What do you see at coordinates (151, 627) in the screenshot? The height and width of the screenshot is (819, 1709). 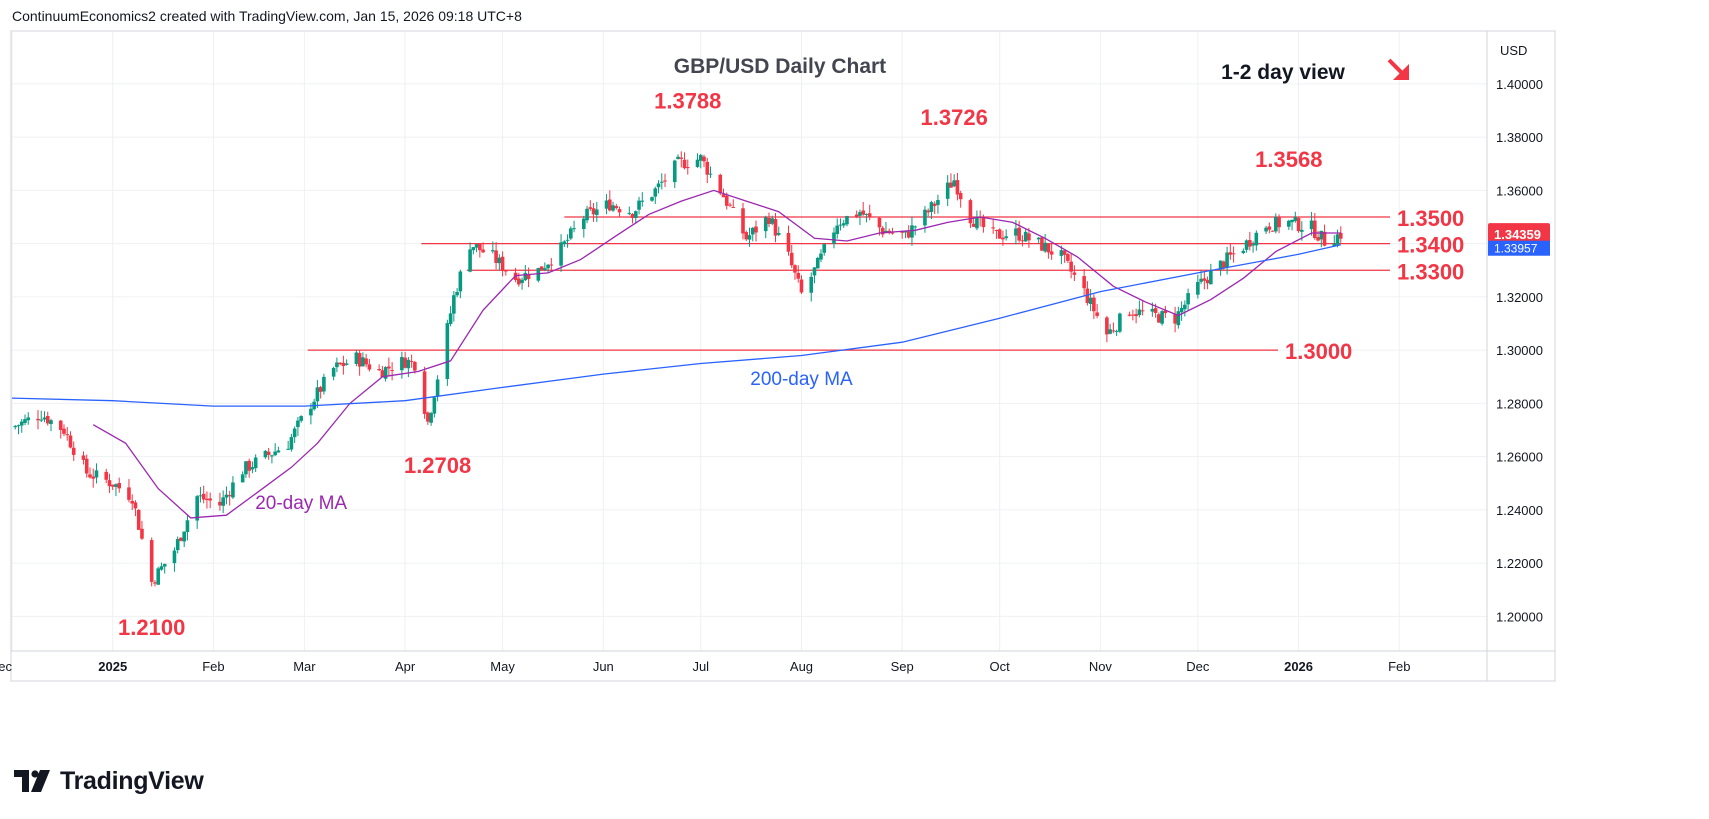 I see `low-annotation: 1.2100` at bounding box center [151, 627].